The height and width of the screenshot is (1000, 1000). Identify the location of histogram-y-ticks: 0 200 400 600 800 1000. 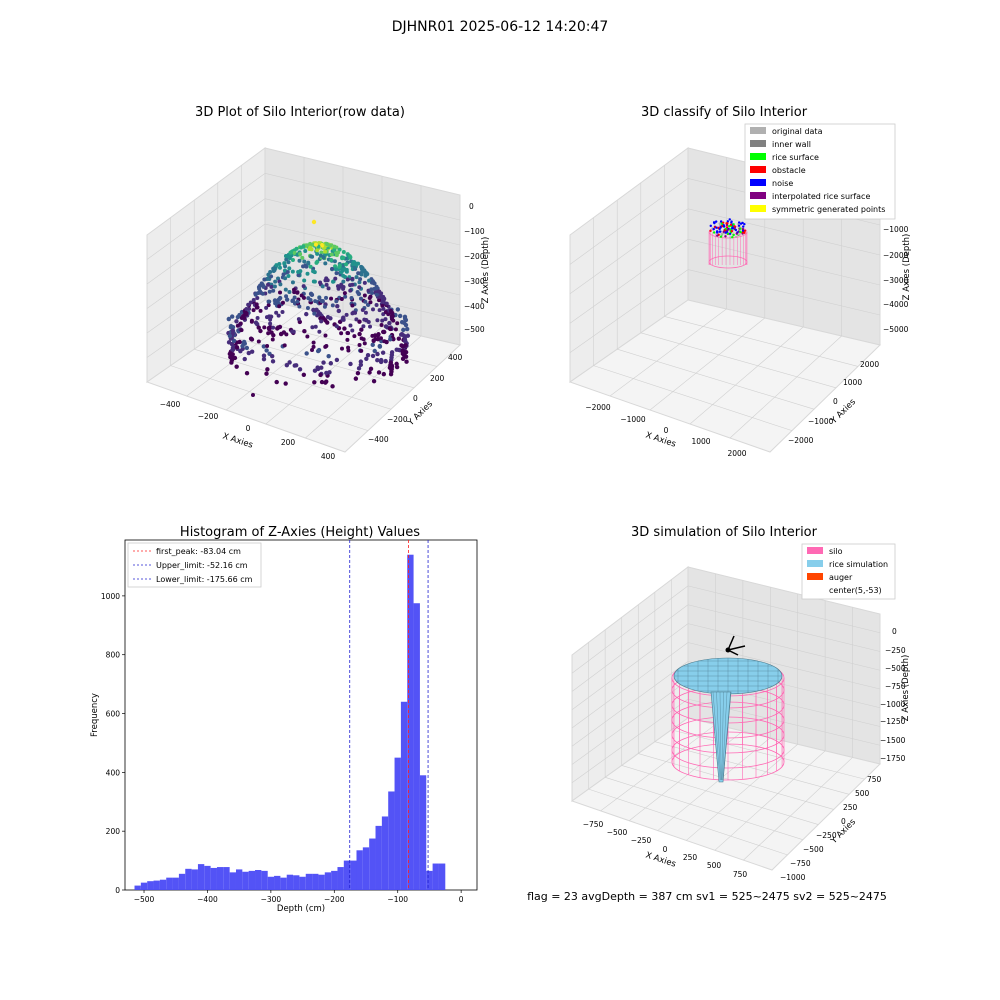
(113, 743).